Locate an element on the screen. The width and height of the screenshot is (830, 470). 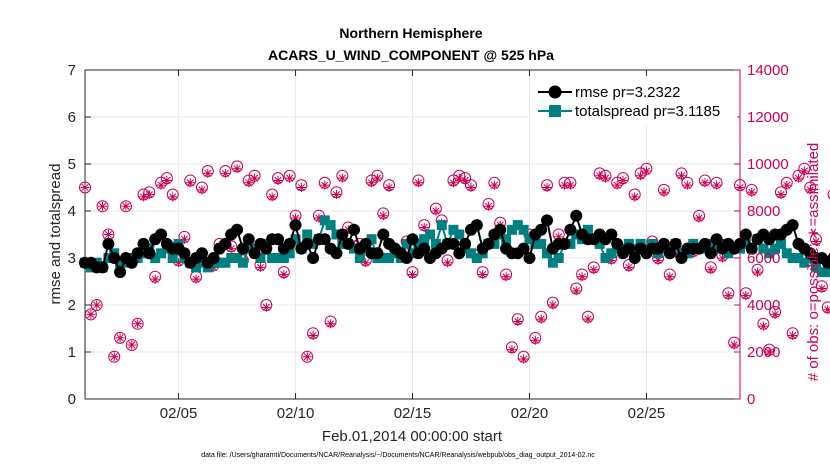
legend-box is located at coordinates (634, 102).